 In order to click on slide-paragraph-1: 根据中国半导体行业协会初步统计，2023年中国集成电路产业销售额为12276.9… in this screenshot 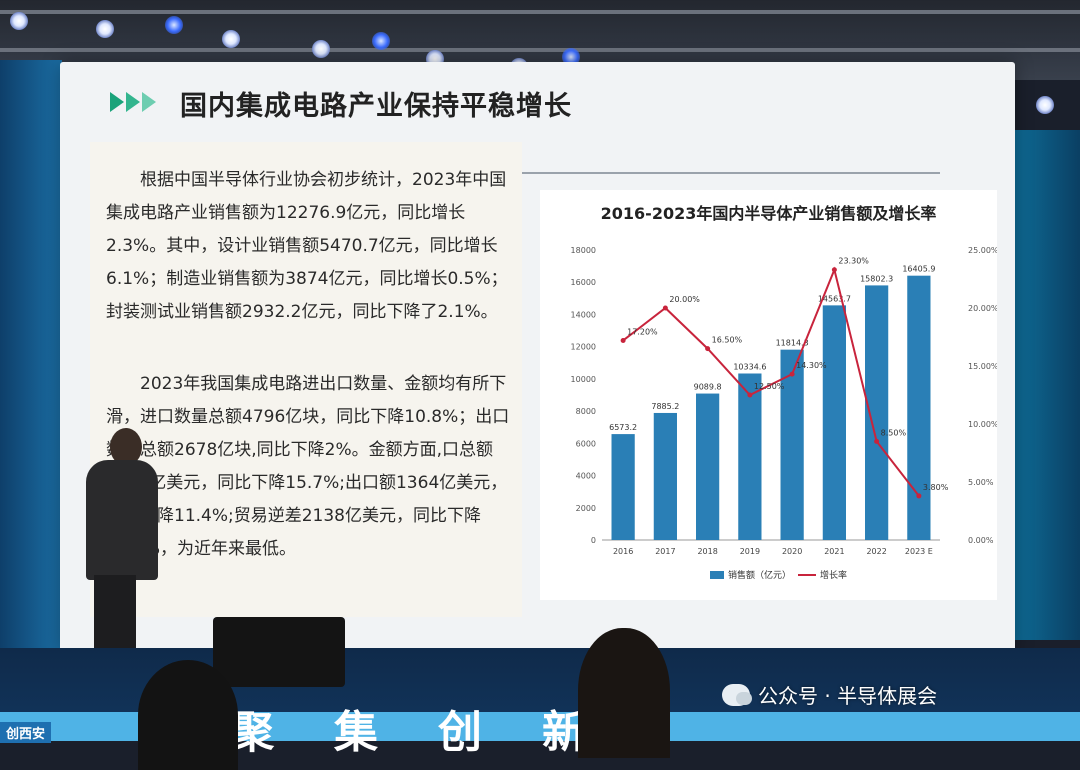, I will do `click(307, 246)`.